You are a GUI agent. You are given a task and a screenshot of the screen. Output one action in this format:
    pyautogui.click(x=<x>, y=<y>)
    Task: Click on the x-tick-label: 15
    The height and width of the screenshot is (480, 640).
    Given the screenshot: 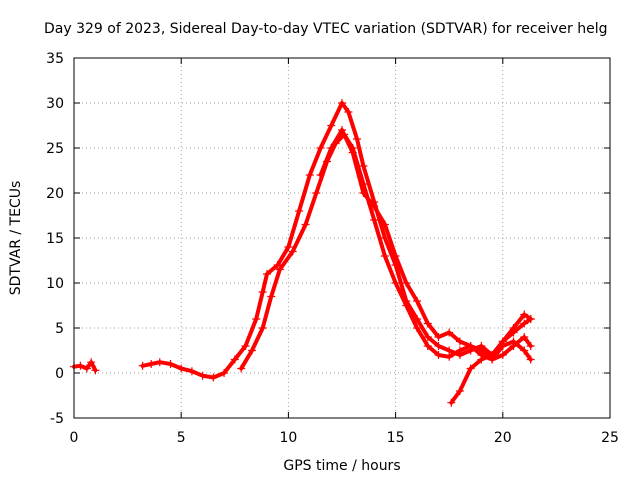 What is the action you would take?
    pyautogui.click(x=396, y=438)
    